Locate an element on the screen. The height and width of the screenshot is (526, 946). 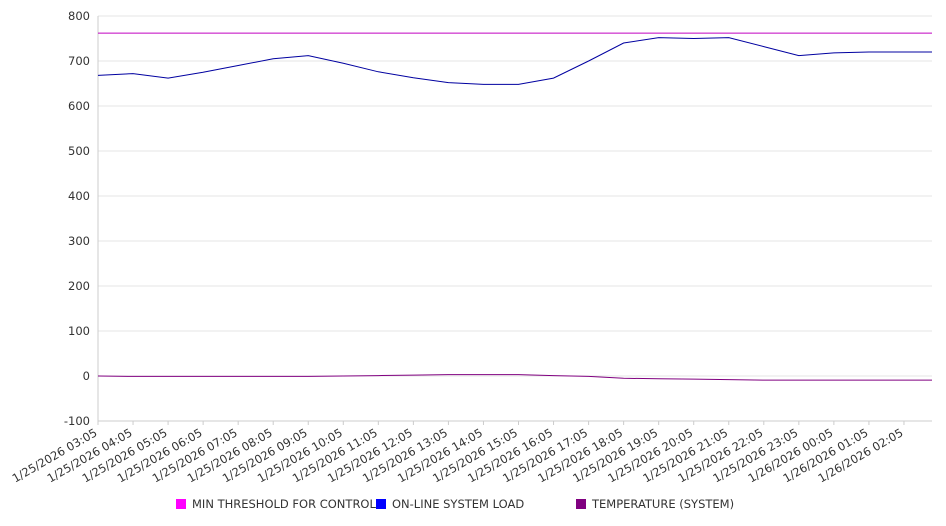
y-tick-label: 600 is located at coordinates (79, 106).